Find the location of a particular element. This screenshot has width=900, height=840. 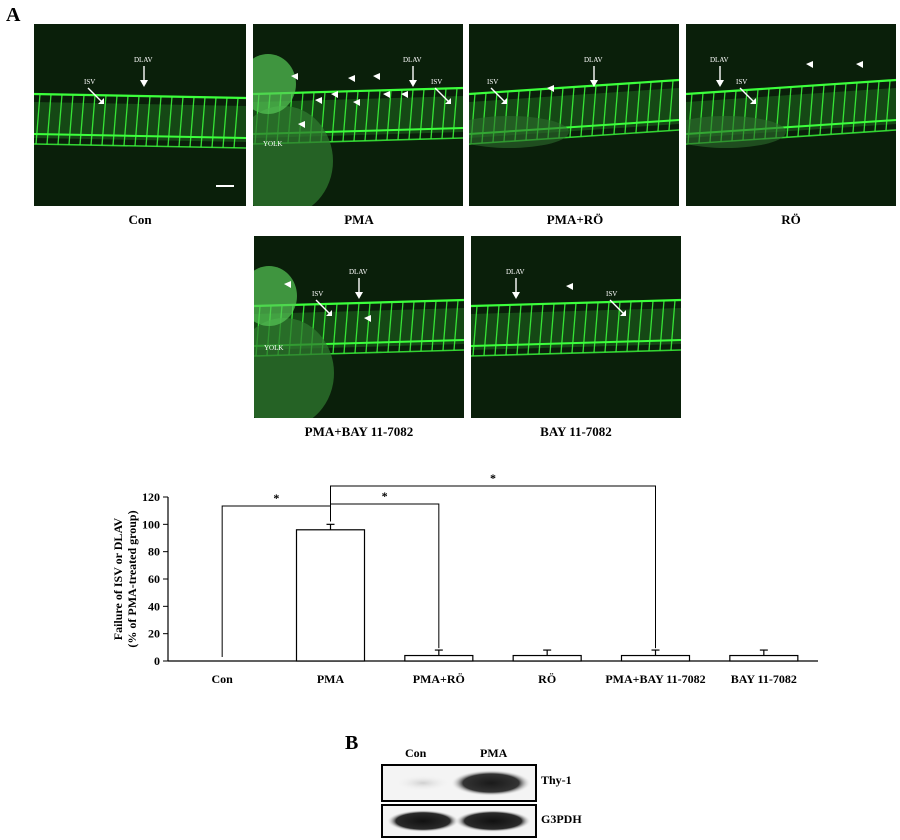

g3pdh-blot is located at coordinates (459, 821).